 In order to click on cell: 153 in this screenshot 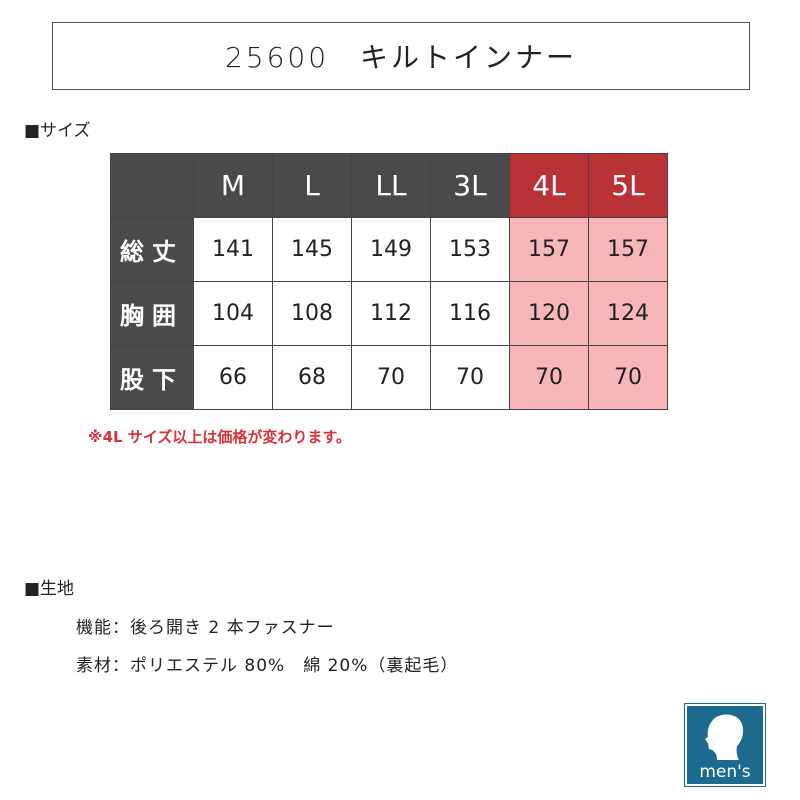, I will do `click(470, 249)`.